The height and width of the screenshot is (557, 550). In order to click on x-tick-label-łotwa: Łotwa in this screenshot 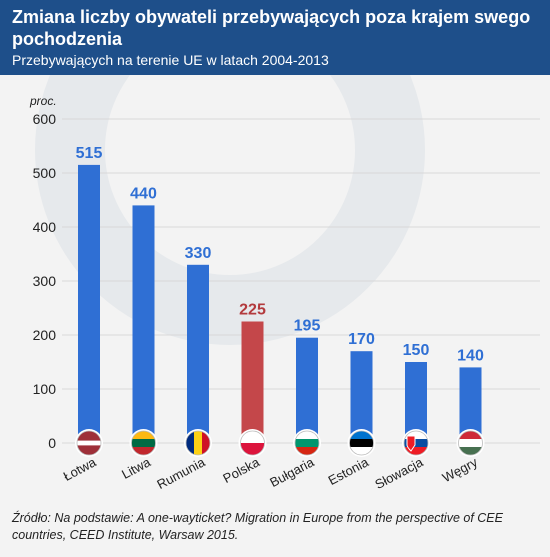, I will do `click(80, 469)`.